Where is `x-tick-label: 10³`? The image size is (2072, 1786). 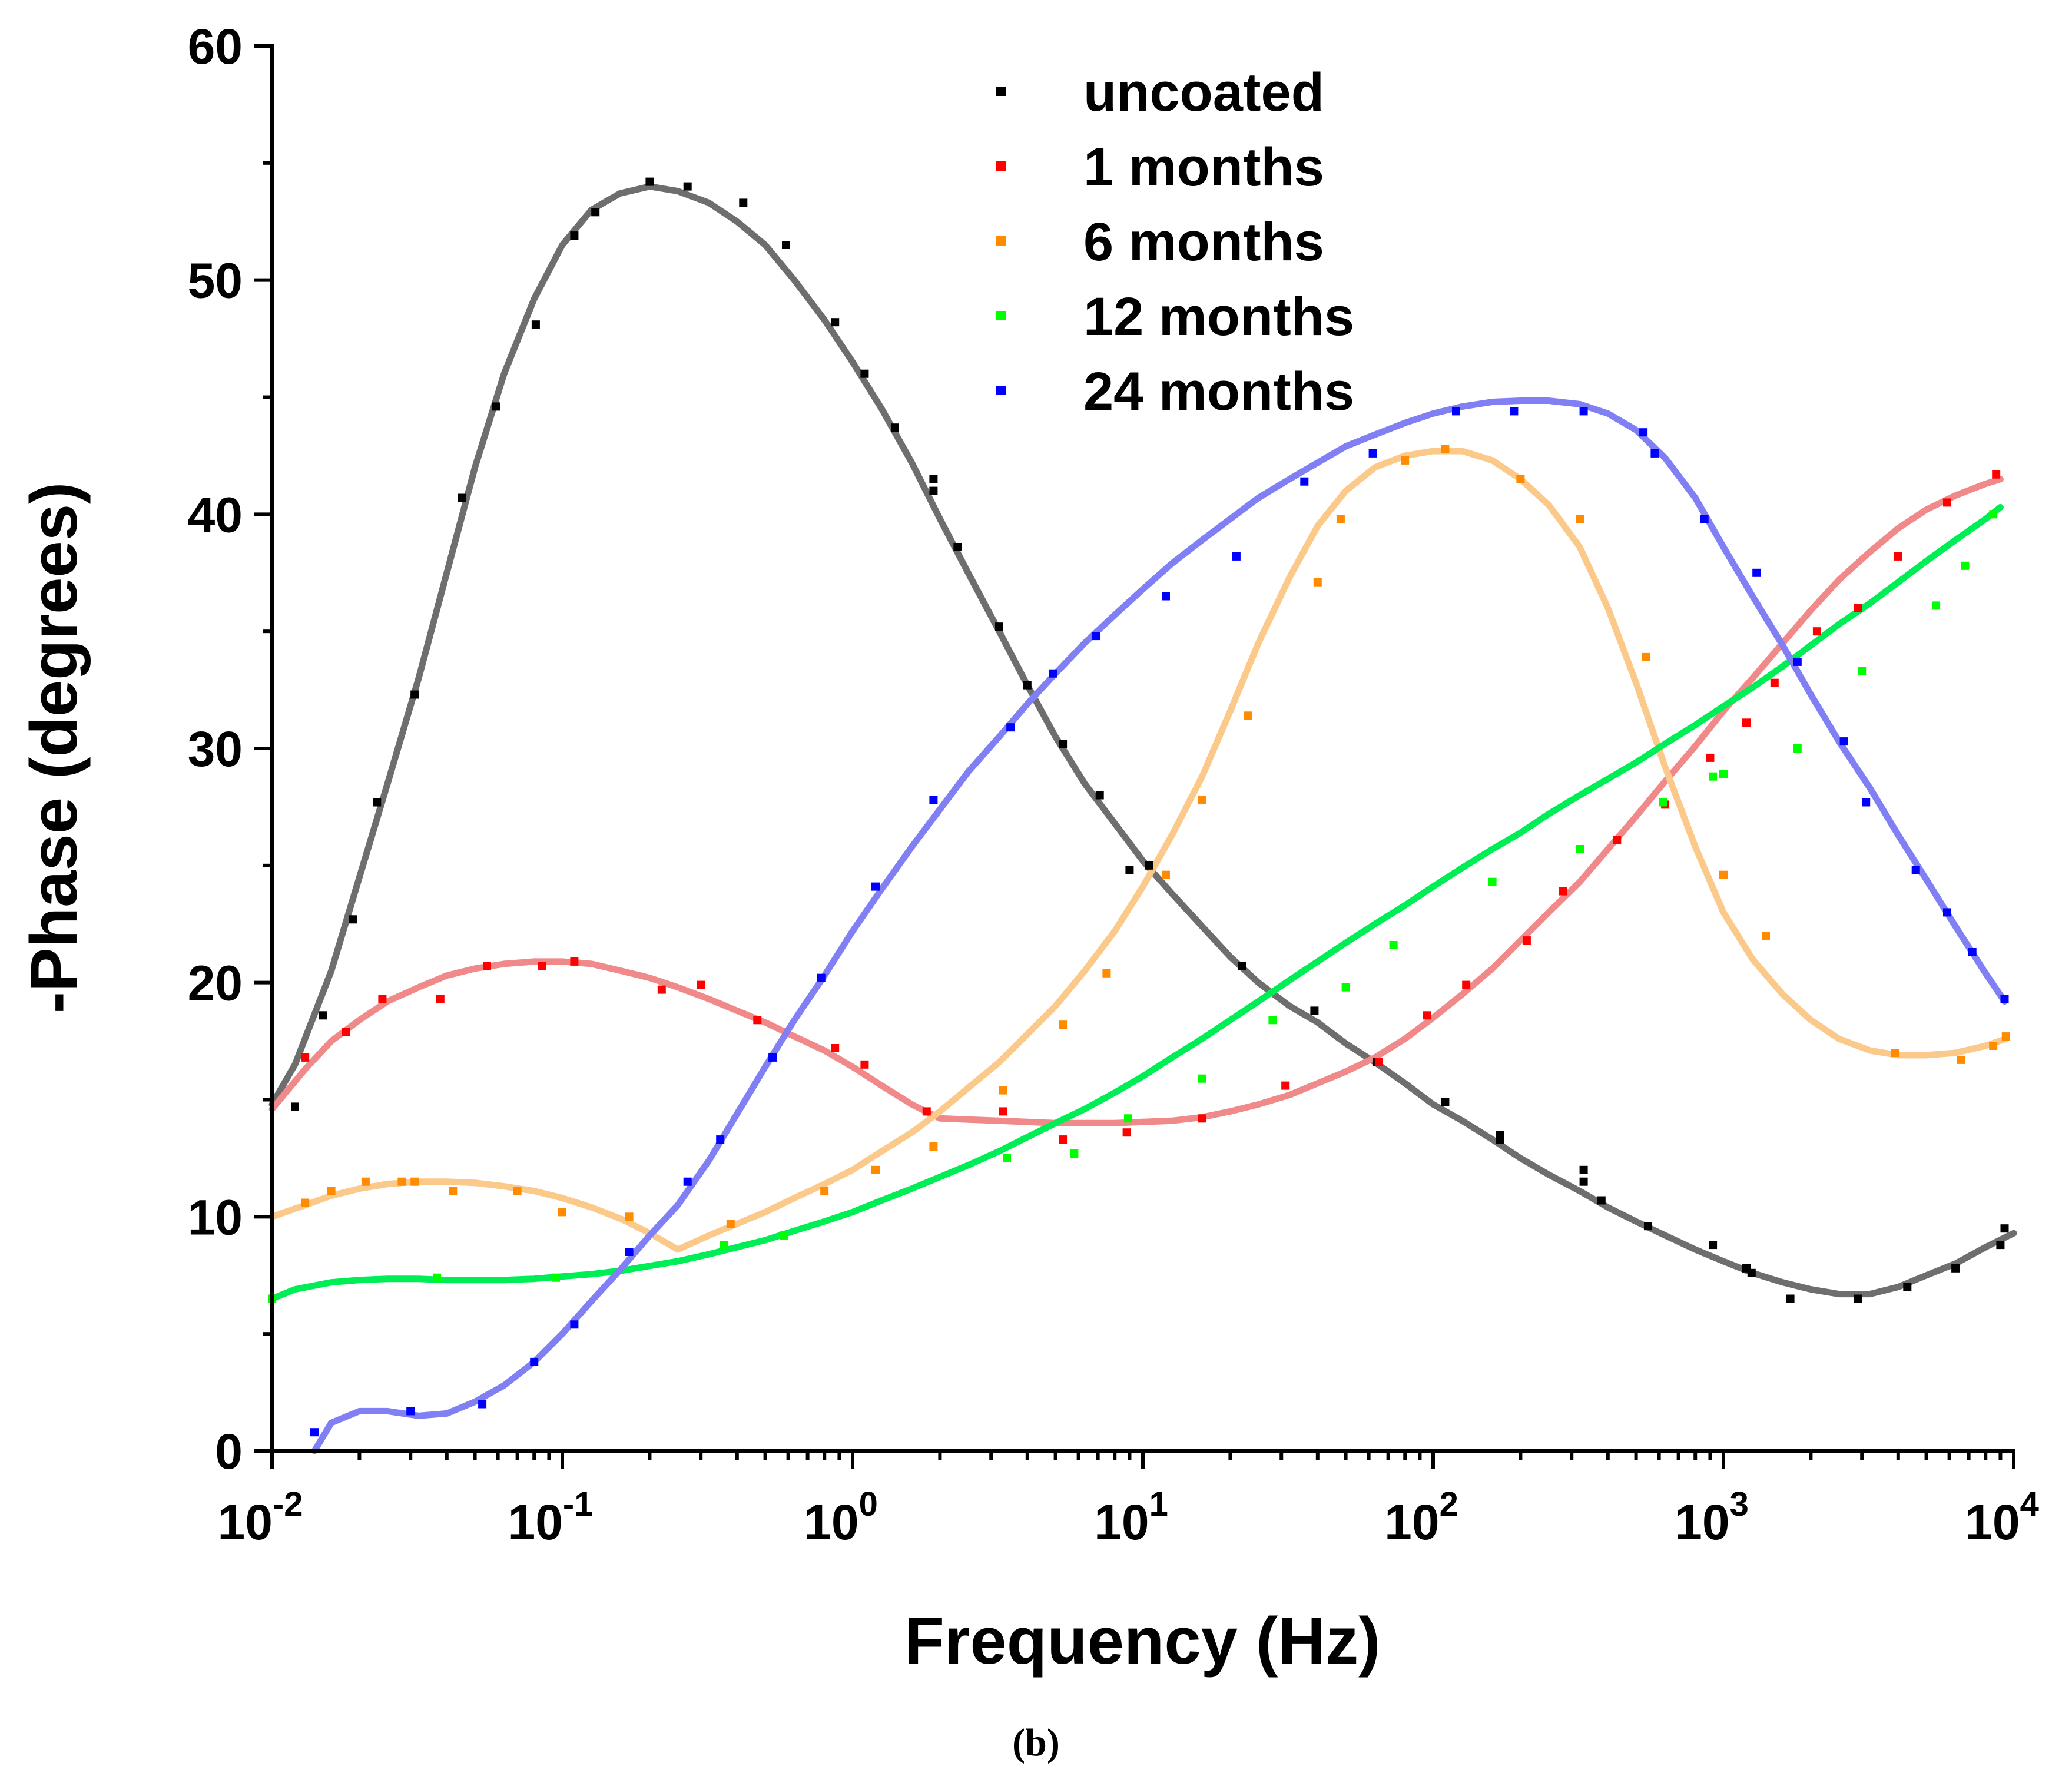
x-tick-label: 10³ is located at coordinates (1712, 1517).